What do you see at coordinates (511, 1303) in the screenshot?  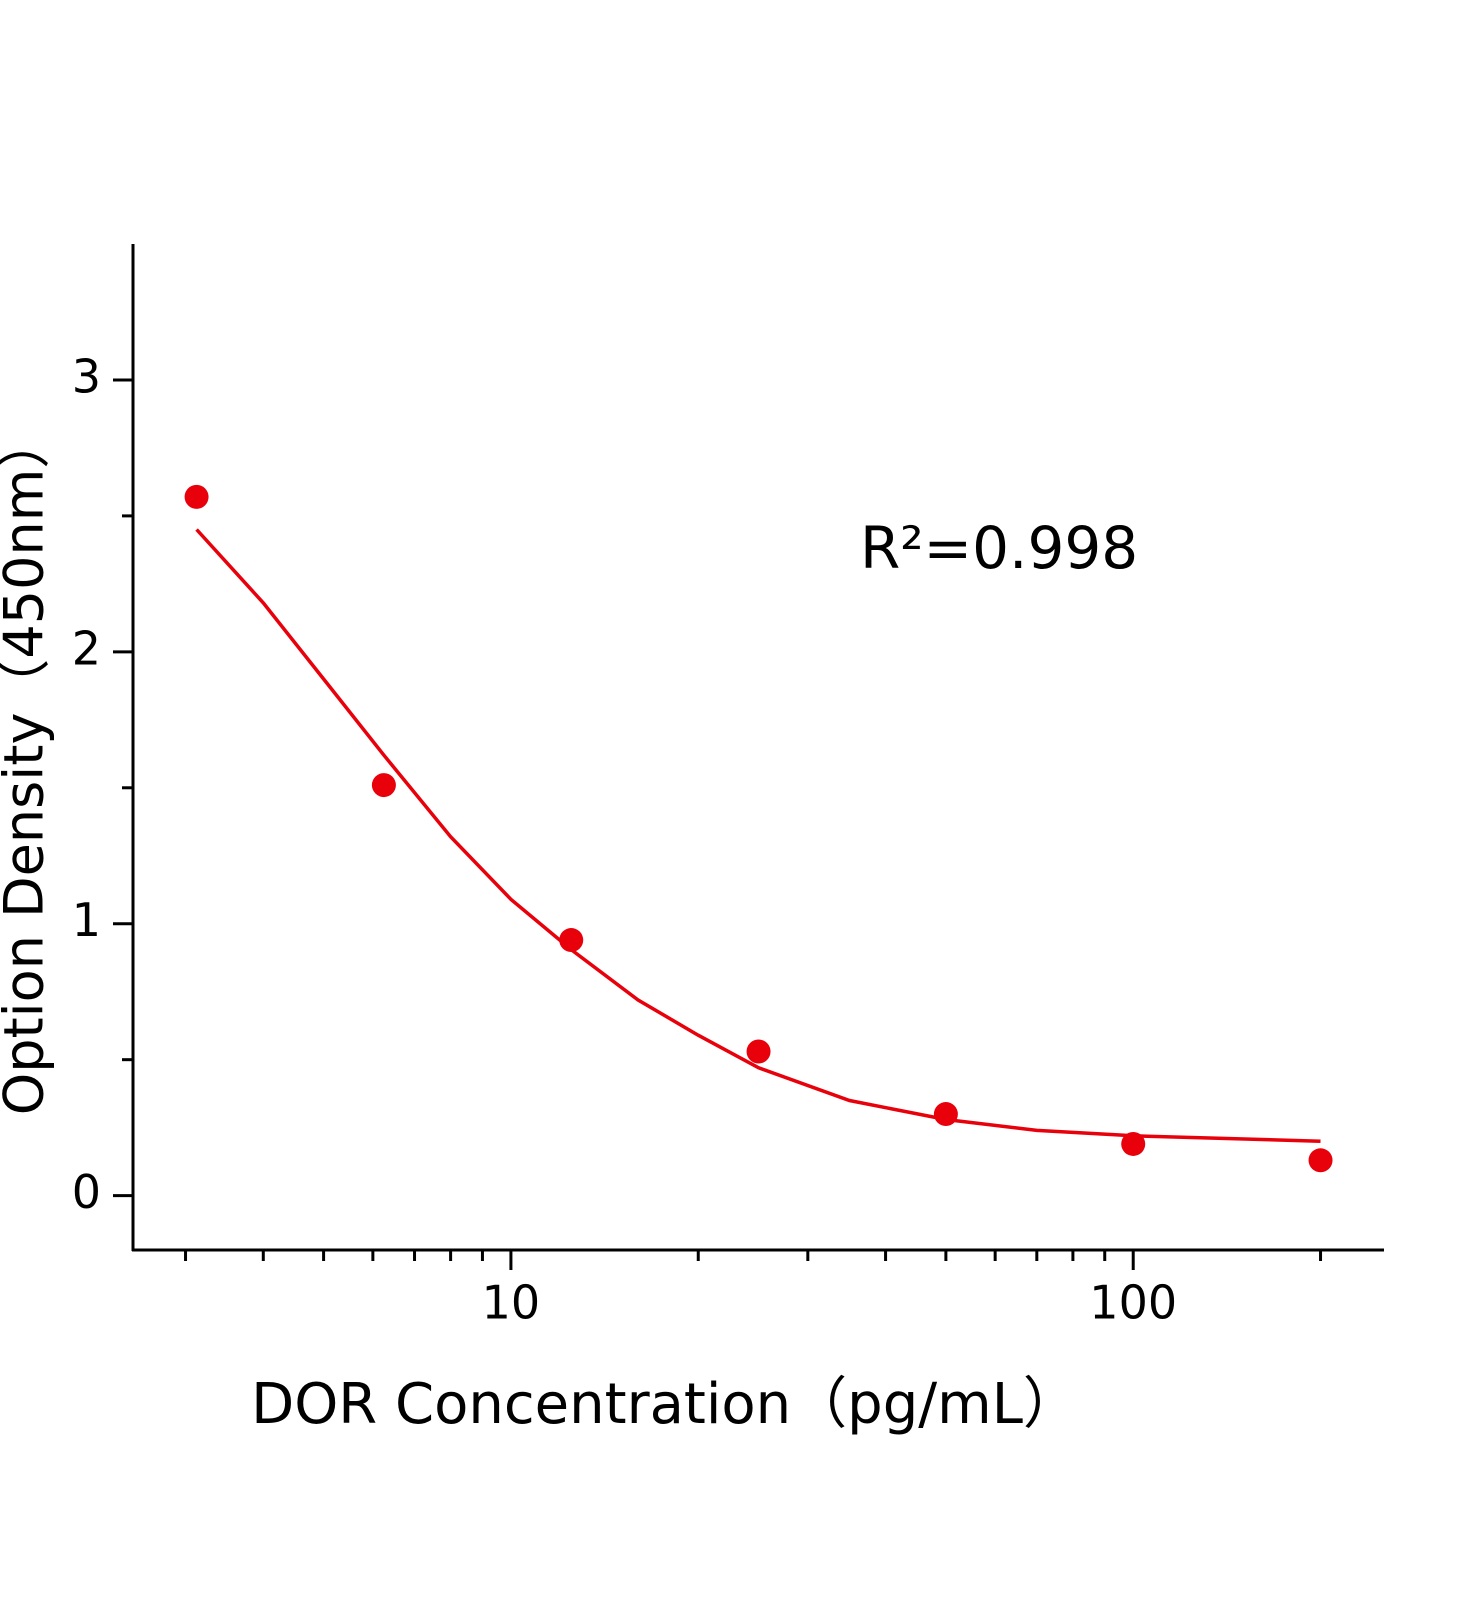 I see `x-tick-label: 10` at bounding box center [511, 1303].